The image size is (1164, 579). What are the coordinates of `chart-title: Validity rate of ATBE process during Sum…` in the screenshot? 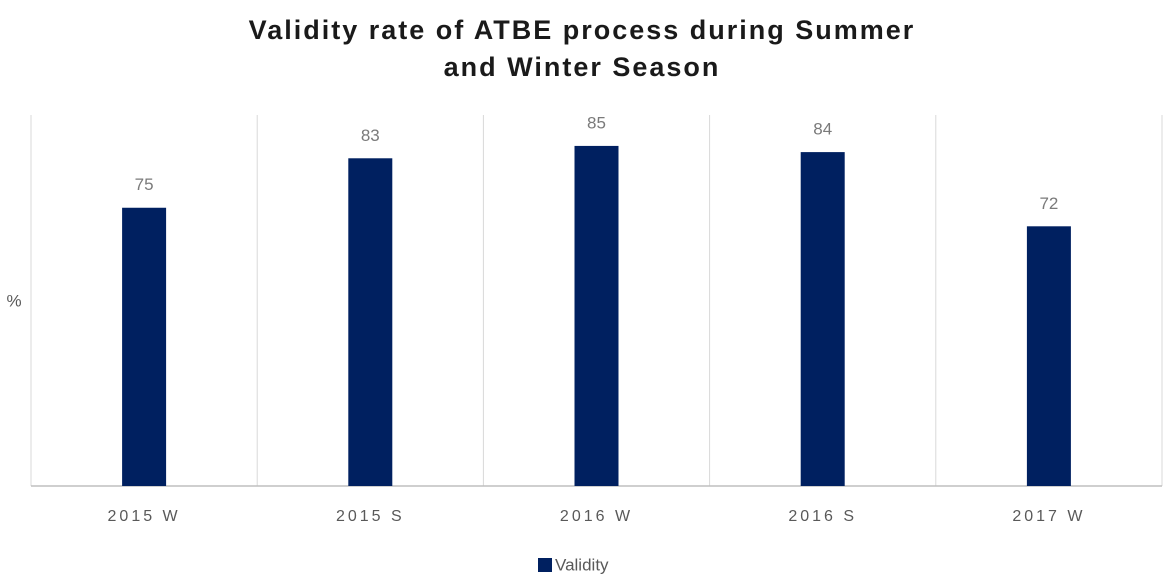 It's located at (582, 48).